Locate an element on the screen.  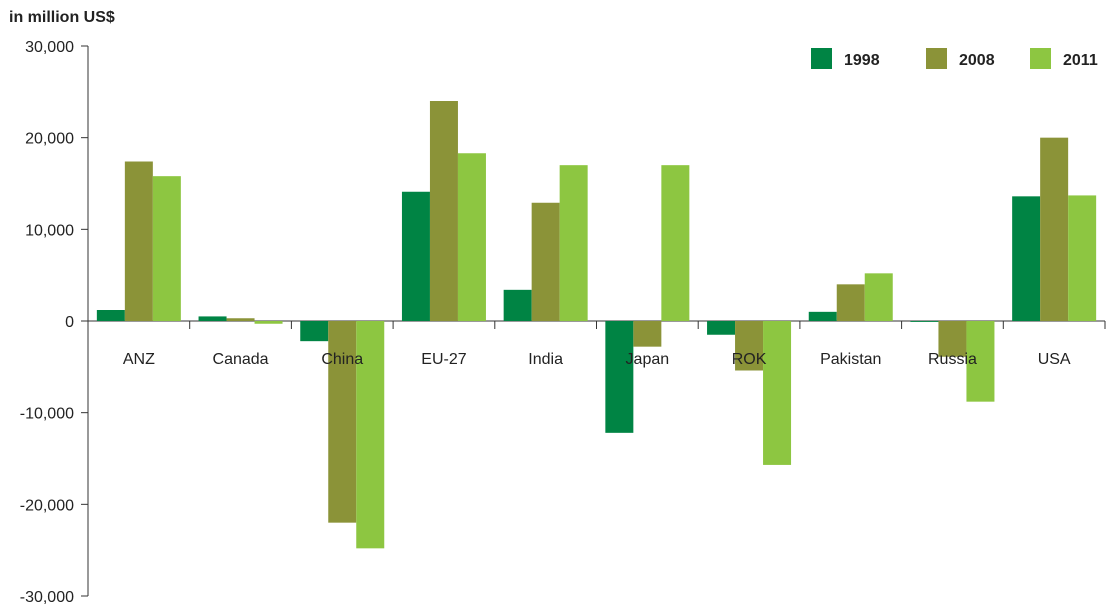
bar-canada-1998 is located at coordinates (212, 318).